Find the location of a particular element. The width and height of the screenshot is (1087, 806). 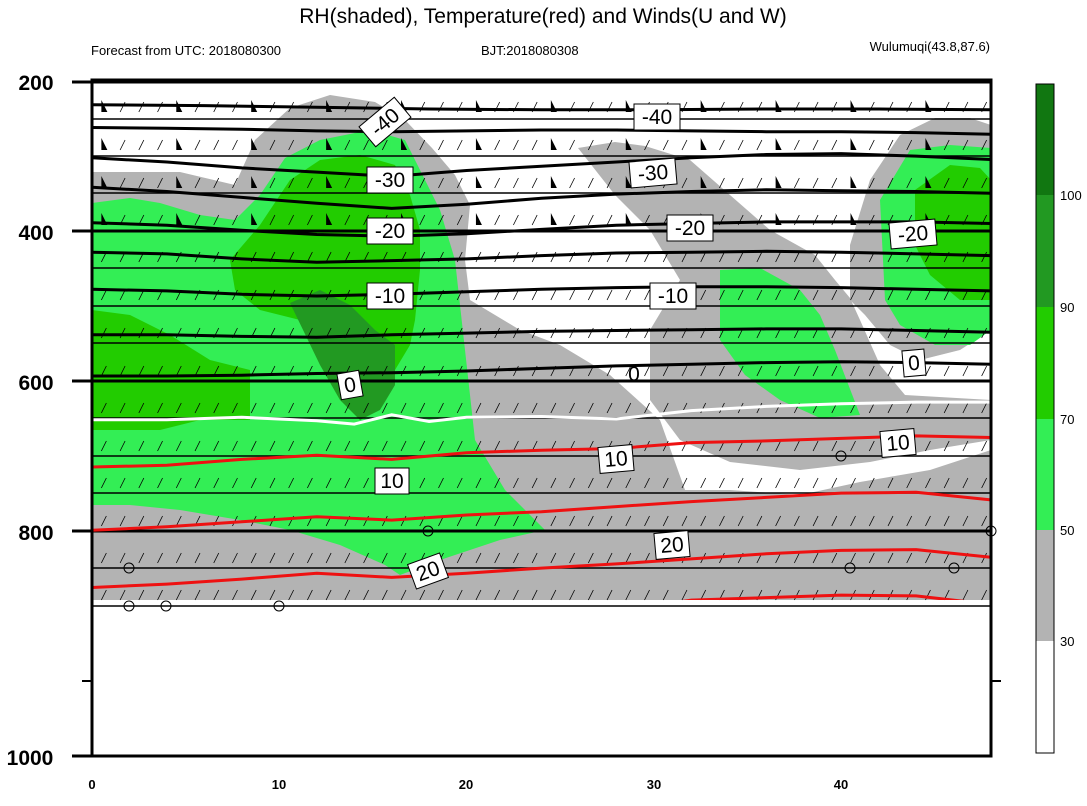

isotherm-label: -40 is located at coordinates (657, 117).